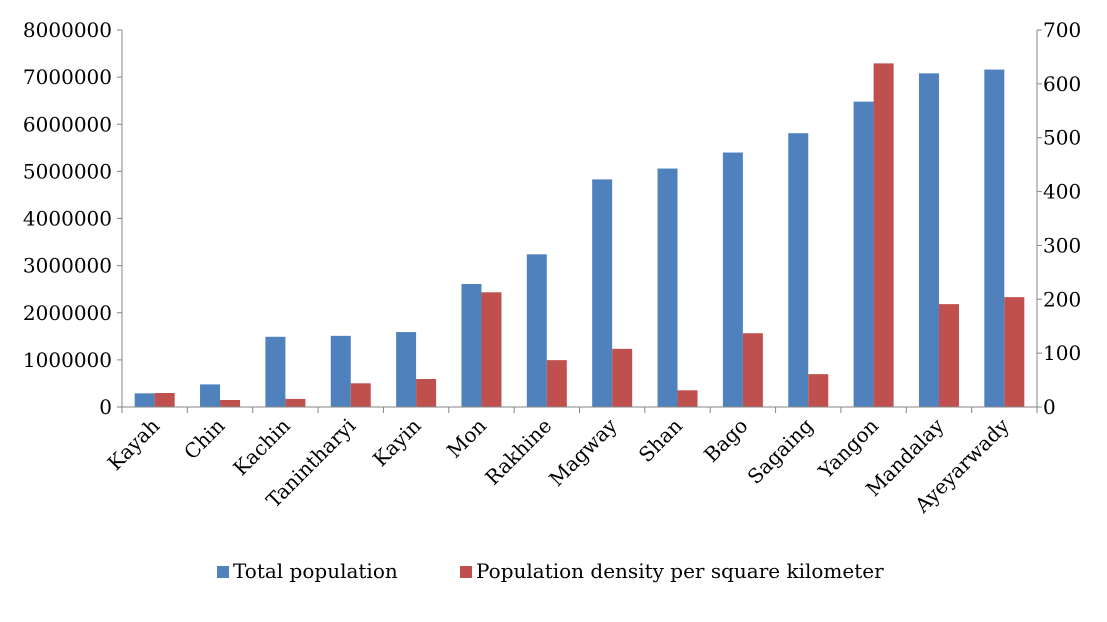 The image size is (1107, 622). What do you see at coordinates (67, 171) in the screenshot?
I see `y-left-tick-label: 5000000` at bounding box center [67, 171].